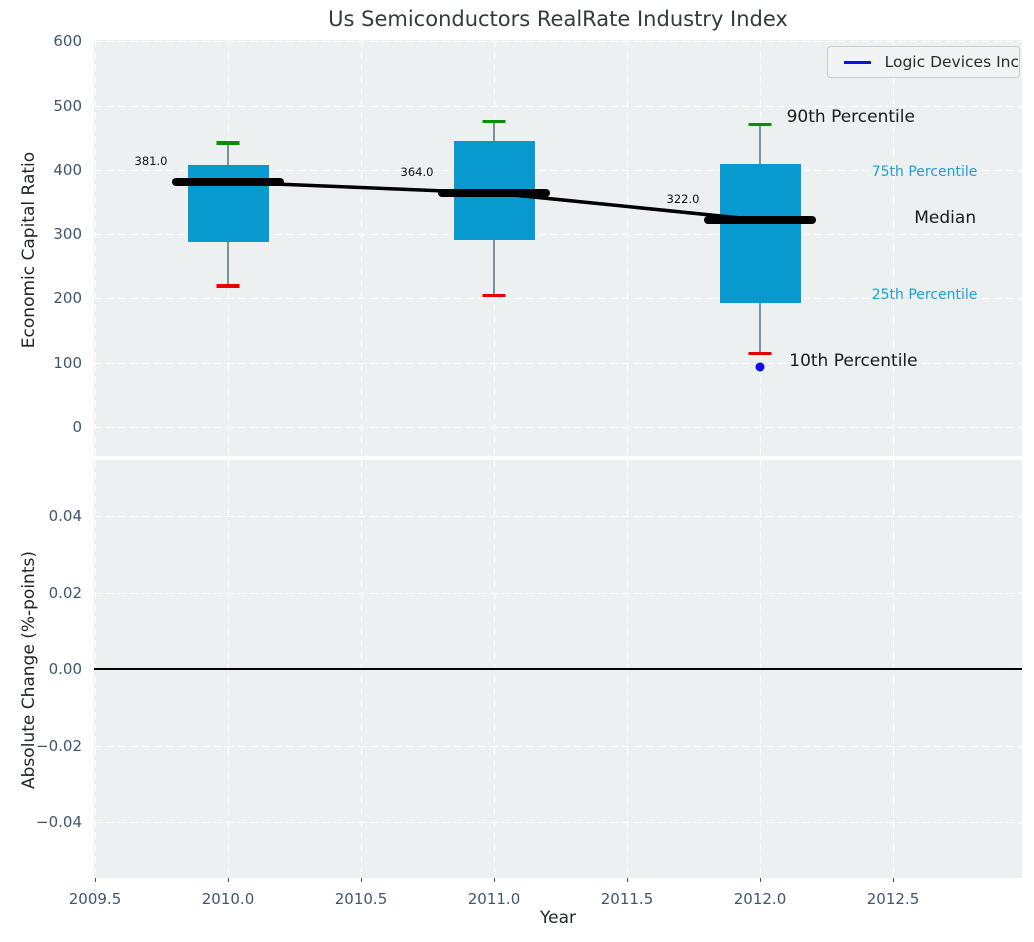  Describe the element at coordinates (627, 899) in the screenshot. I see `x-tick-label: 2011.5` at that location.